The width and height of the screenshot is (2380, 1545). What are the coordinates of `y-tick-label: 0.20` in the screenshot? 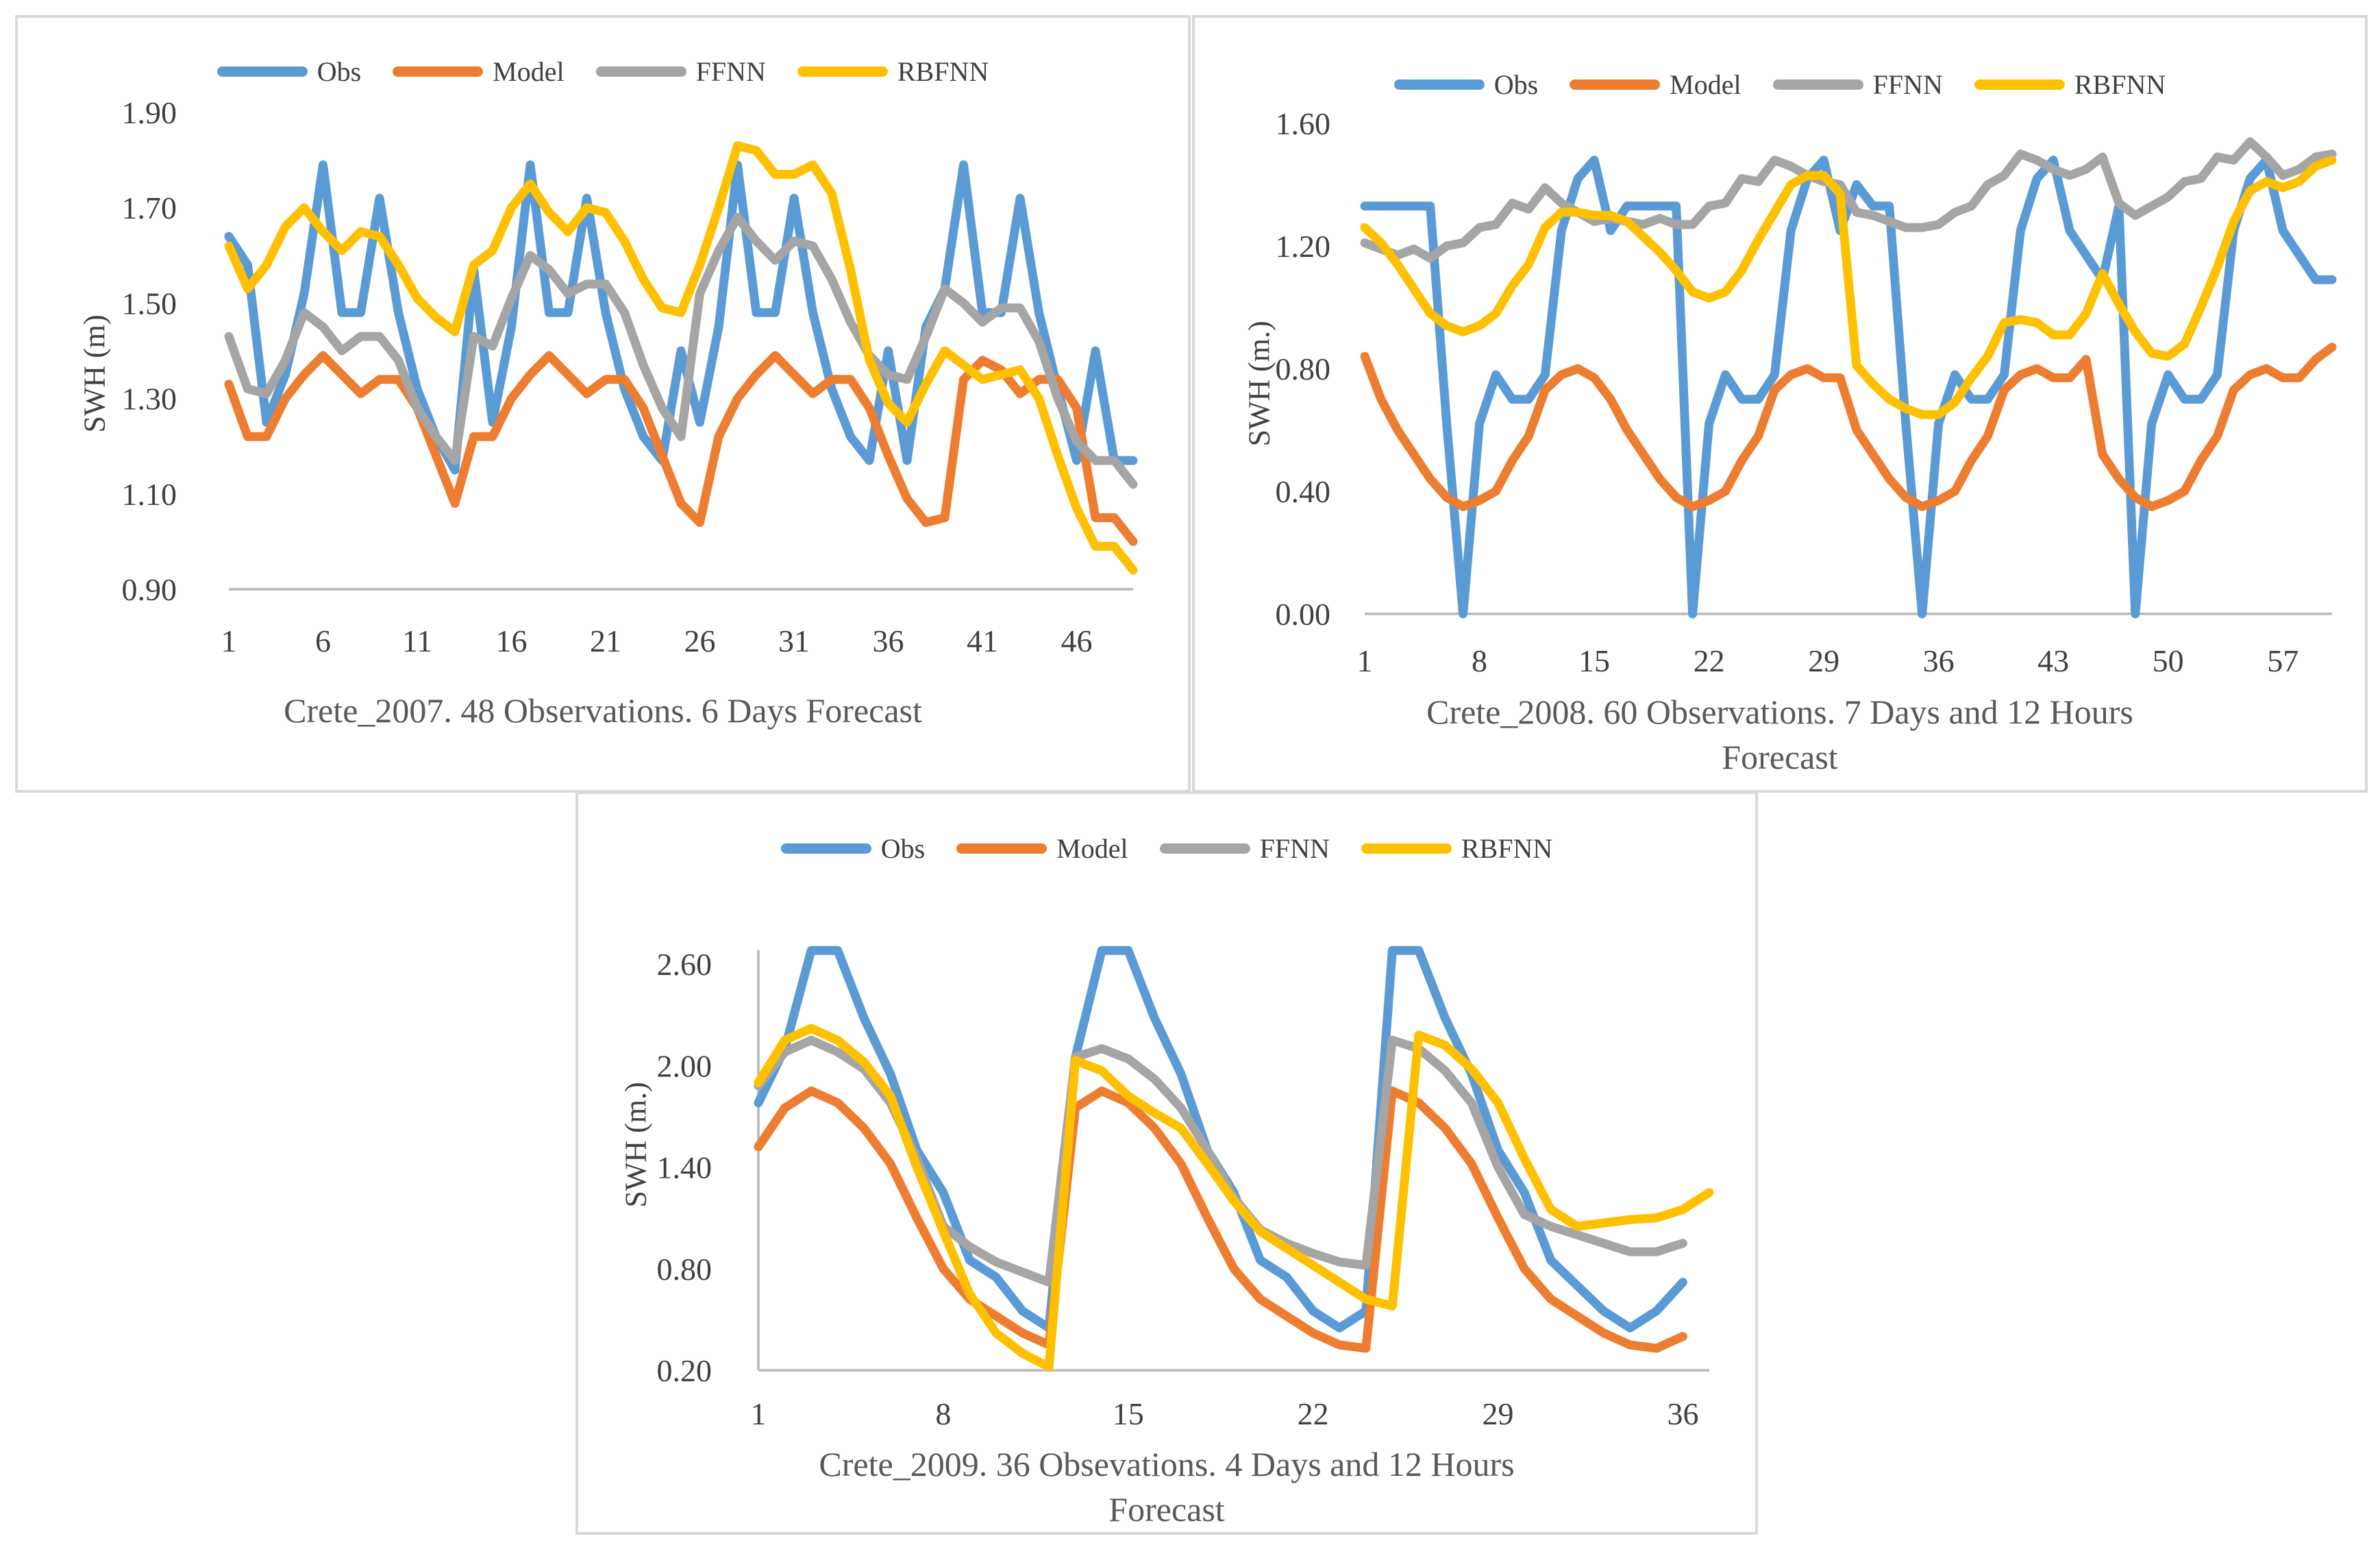 It's located at (684, 1371).